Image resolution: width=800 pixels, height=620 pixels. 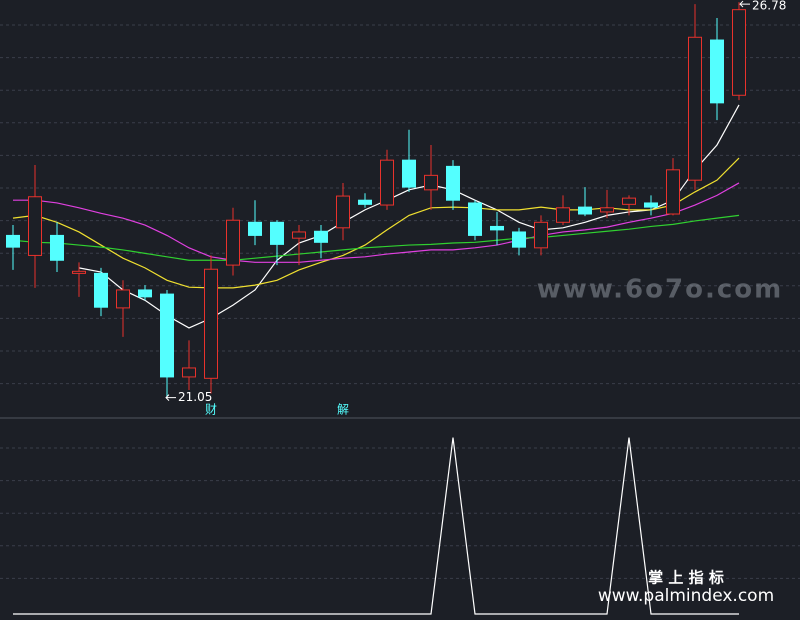 What do you see at coordinates (660, 290) in the screenshot?
I see `watermark: www.6o7o.com` at bounding box center [660, 290].